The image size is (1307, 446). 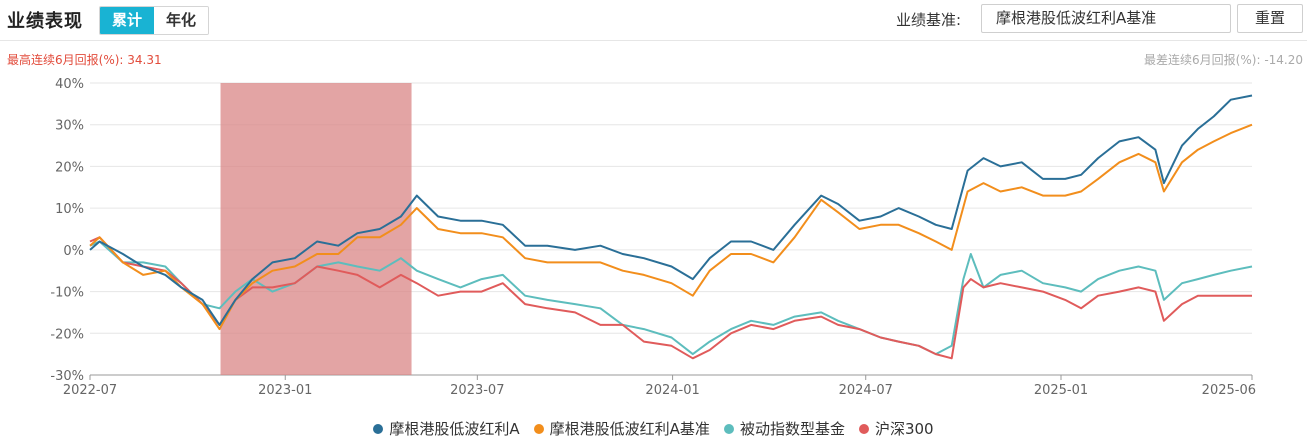 I want to click on best-6m-return: 最高连续6月回报(%): 34.31, so click(x=84, y=59).